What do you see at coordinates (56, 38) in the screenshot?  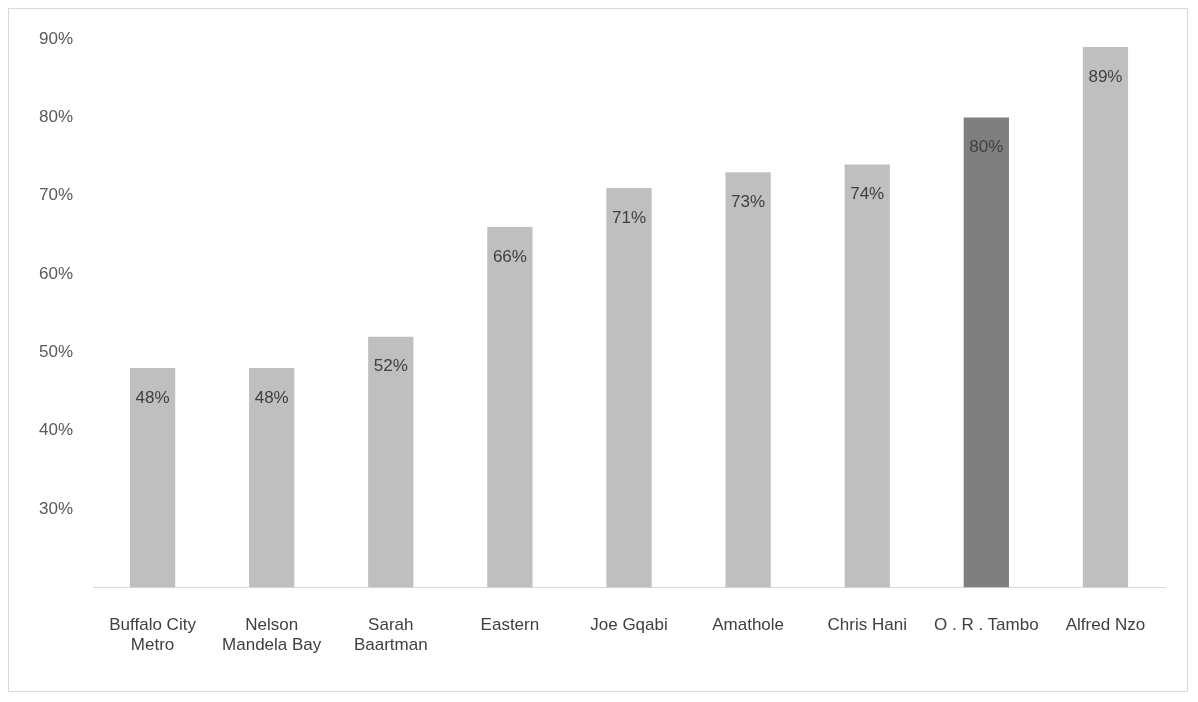 I see `y-tick-label: 90%` at bounding box center [56, 38].